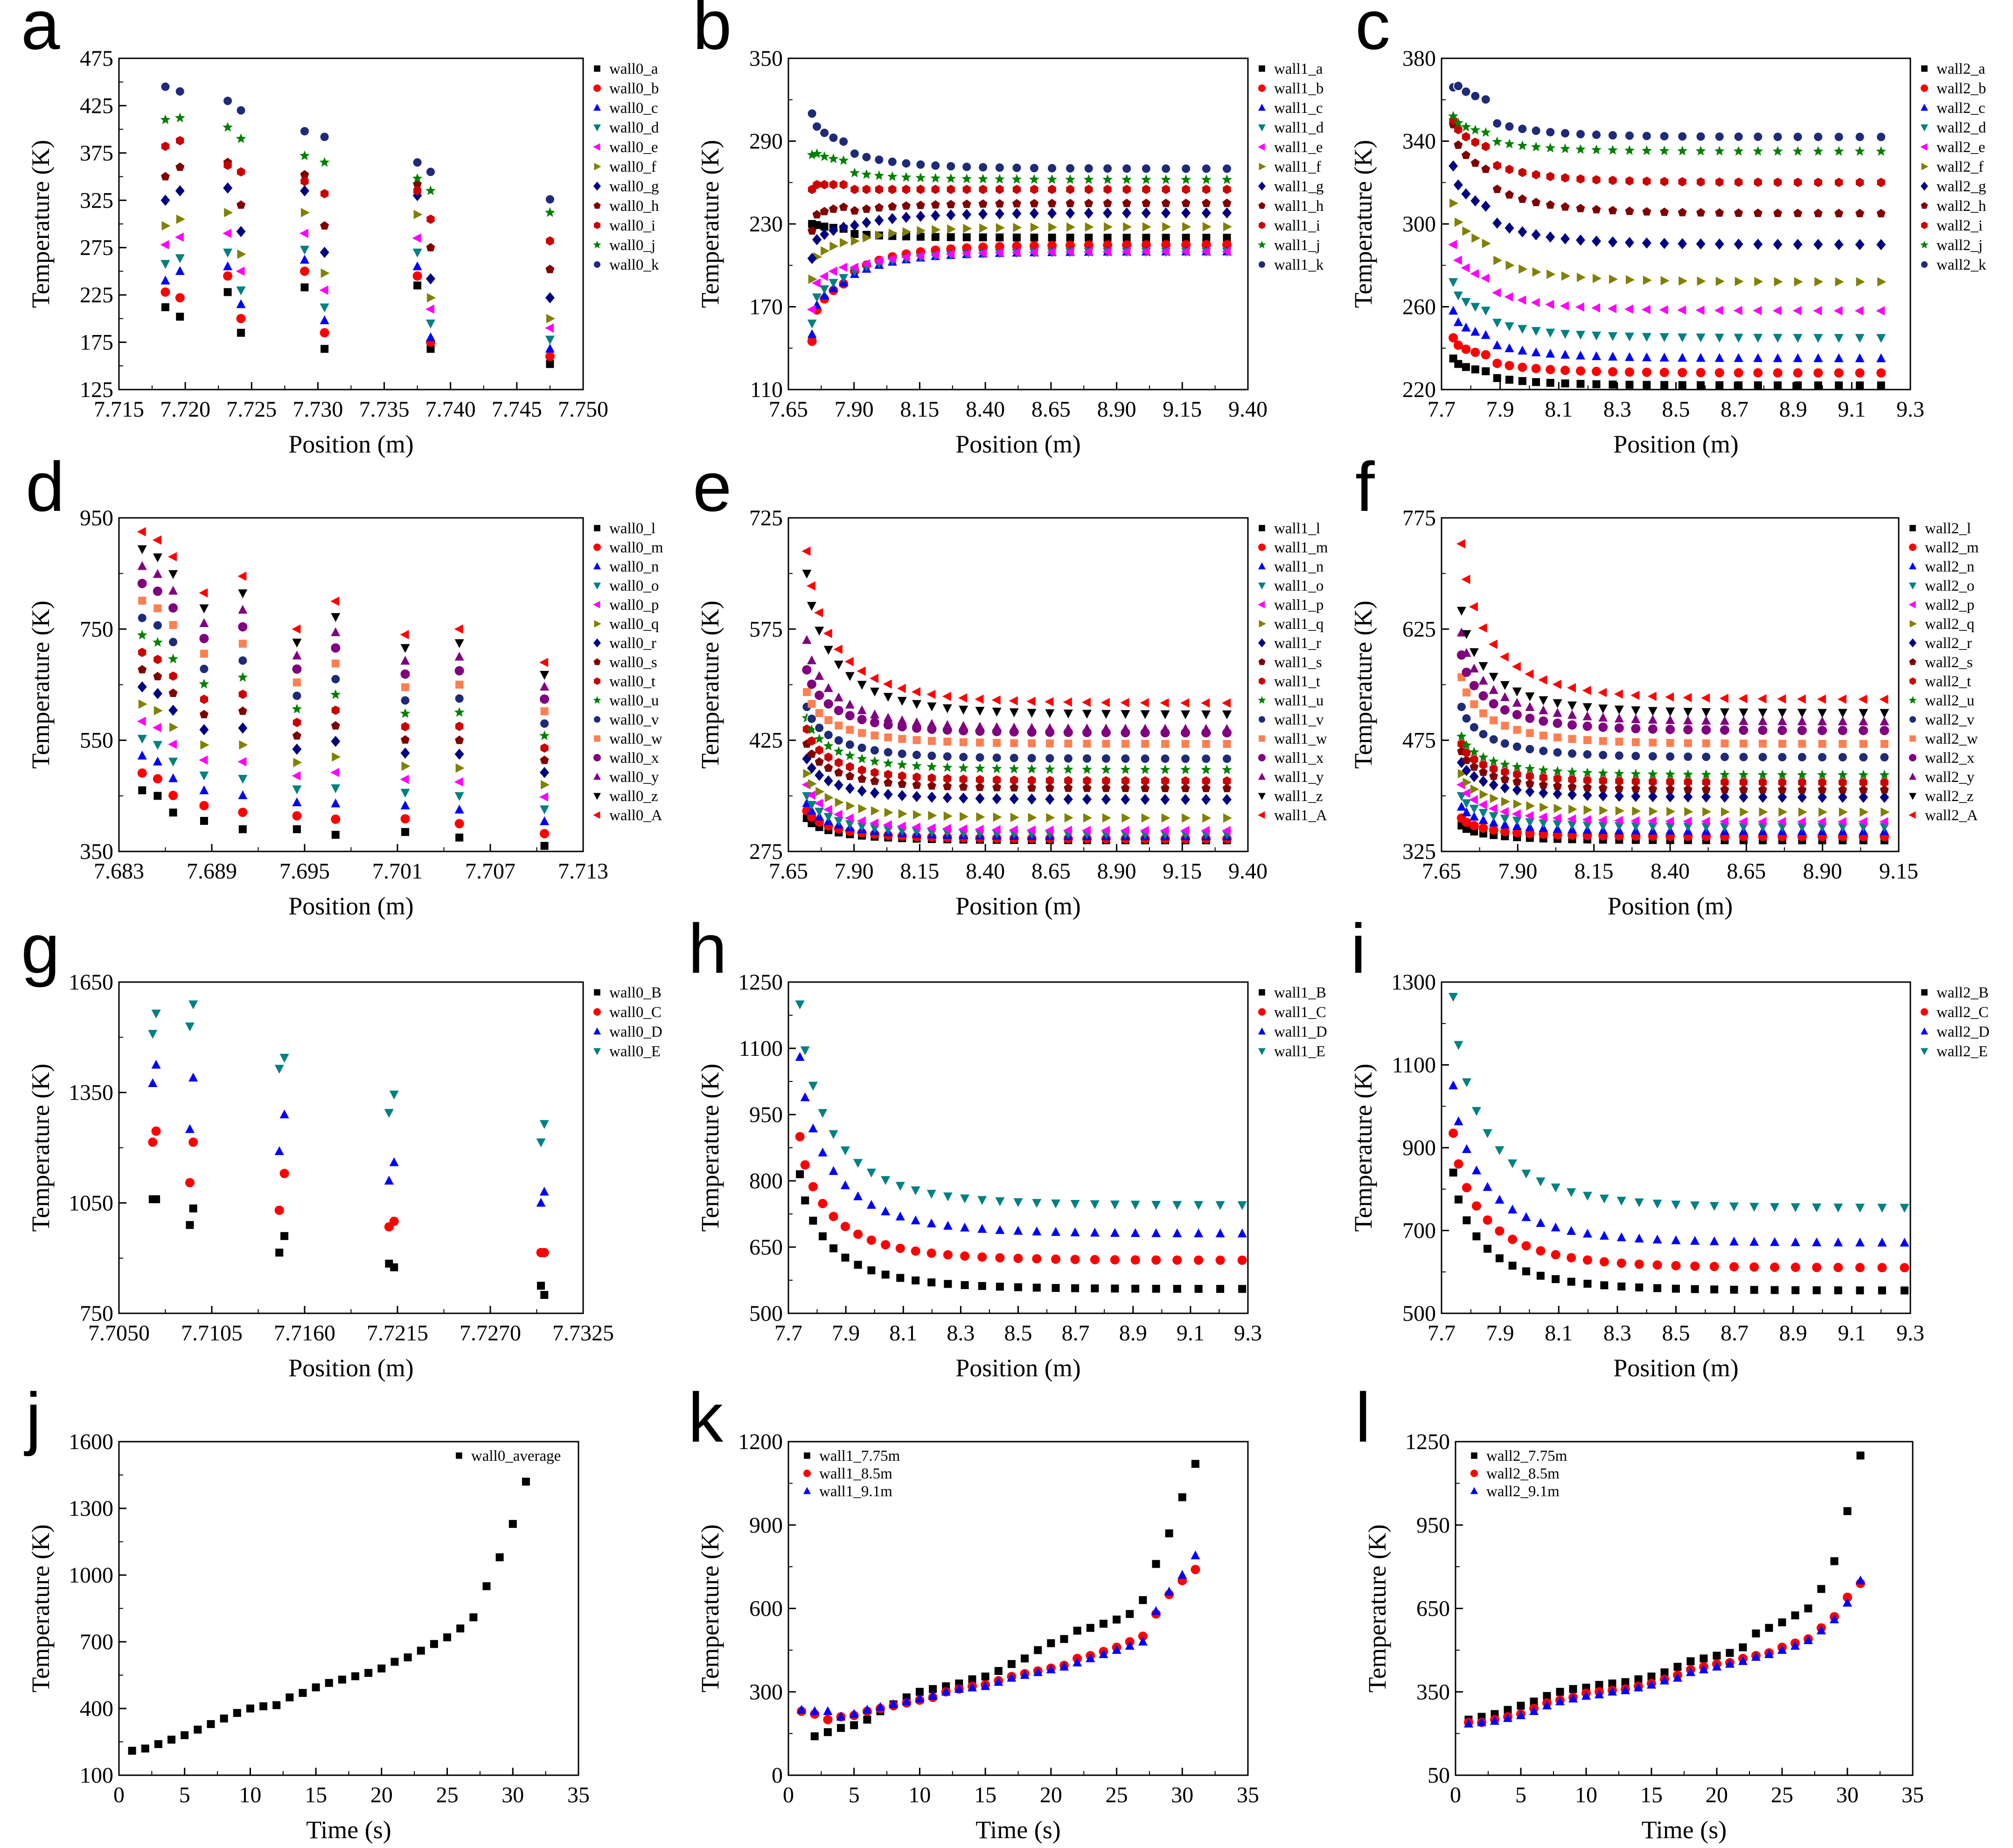 The image size is (2013, 1848). Describe the element at coordinates (1419, 58) in the screenshot. I see `y-tick-label: 380` at that location.